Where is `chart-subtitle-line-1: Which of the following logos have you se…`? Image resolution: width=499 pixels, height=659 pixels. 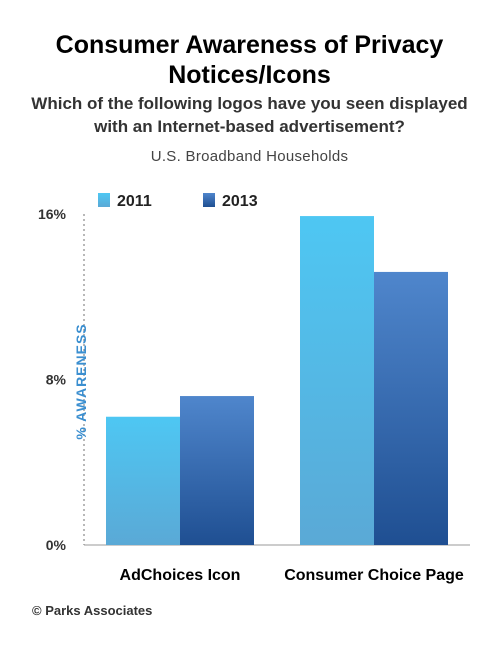
chart-subtitle-line-1: Which of the following logos have you se… is located at coordinates (249, 103).